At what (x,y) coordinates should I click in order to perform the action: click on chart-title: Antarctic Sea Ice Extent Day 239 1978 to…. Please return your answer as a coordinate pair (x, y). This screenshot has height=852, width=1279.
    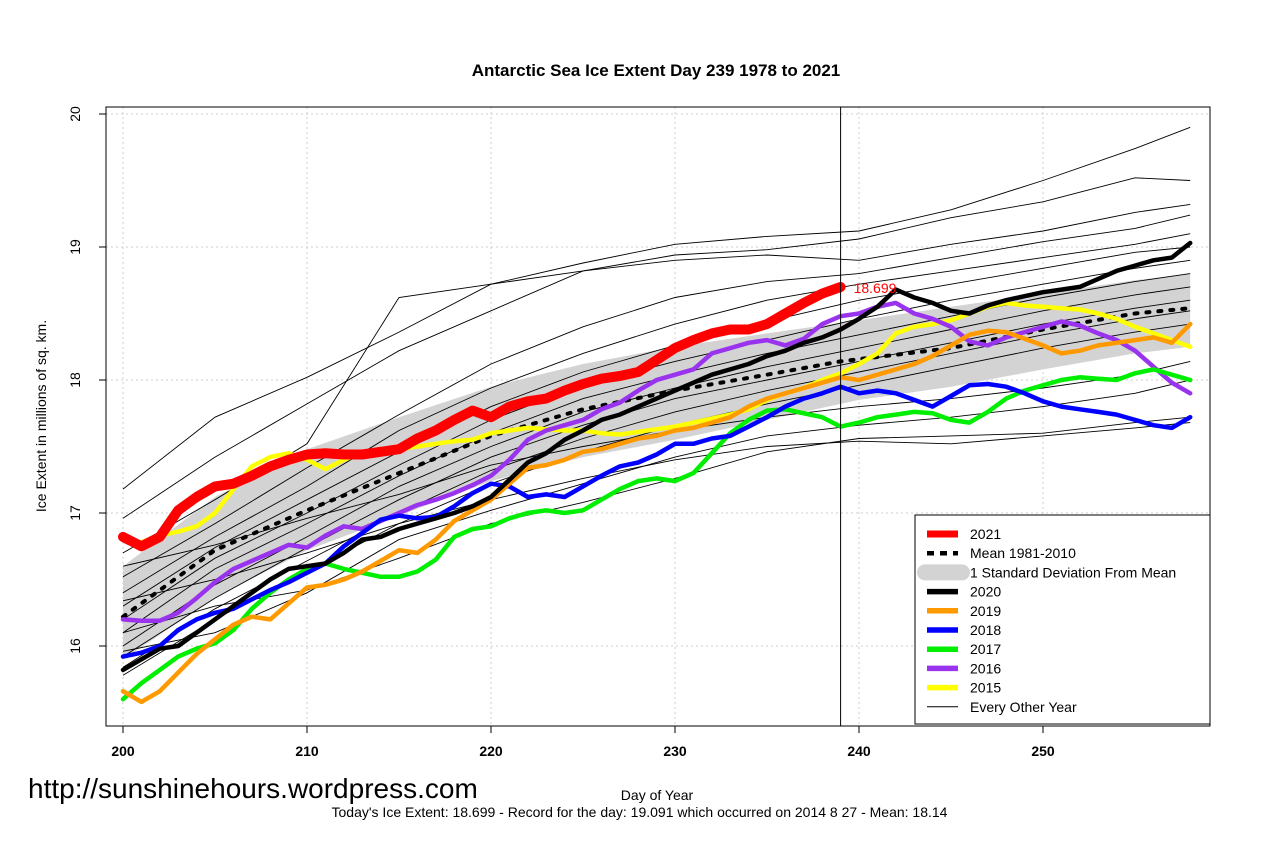
    Looking at the image, I should click on (656, 70).